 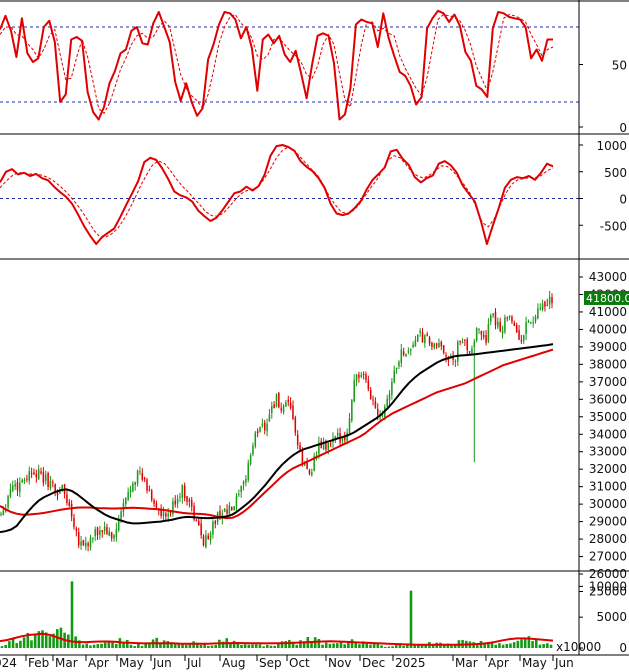 What do you see at coordinates (615, 173) in the screenshot?
I see `y-tick-label: 500` at bounding box center [615, 173].